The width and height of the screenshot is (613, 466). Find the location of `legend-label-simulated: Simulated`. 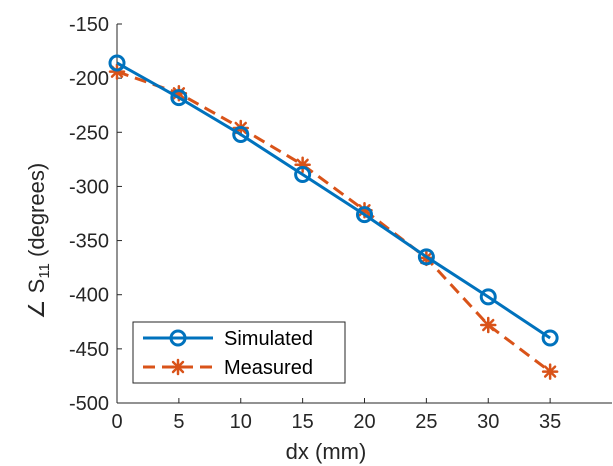

legend-label-simulated: Simulated is located at coordinates (268, 339).